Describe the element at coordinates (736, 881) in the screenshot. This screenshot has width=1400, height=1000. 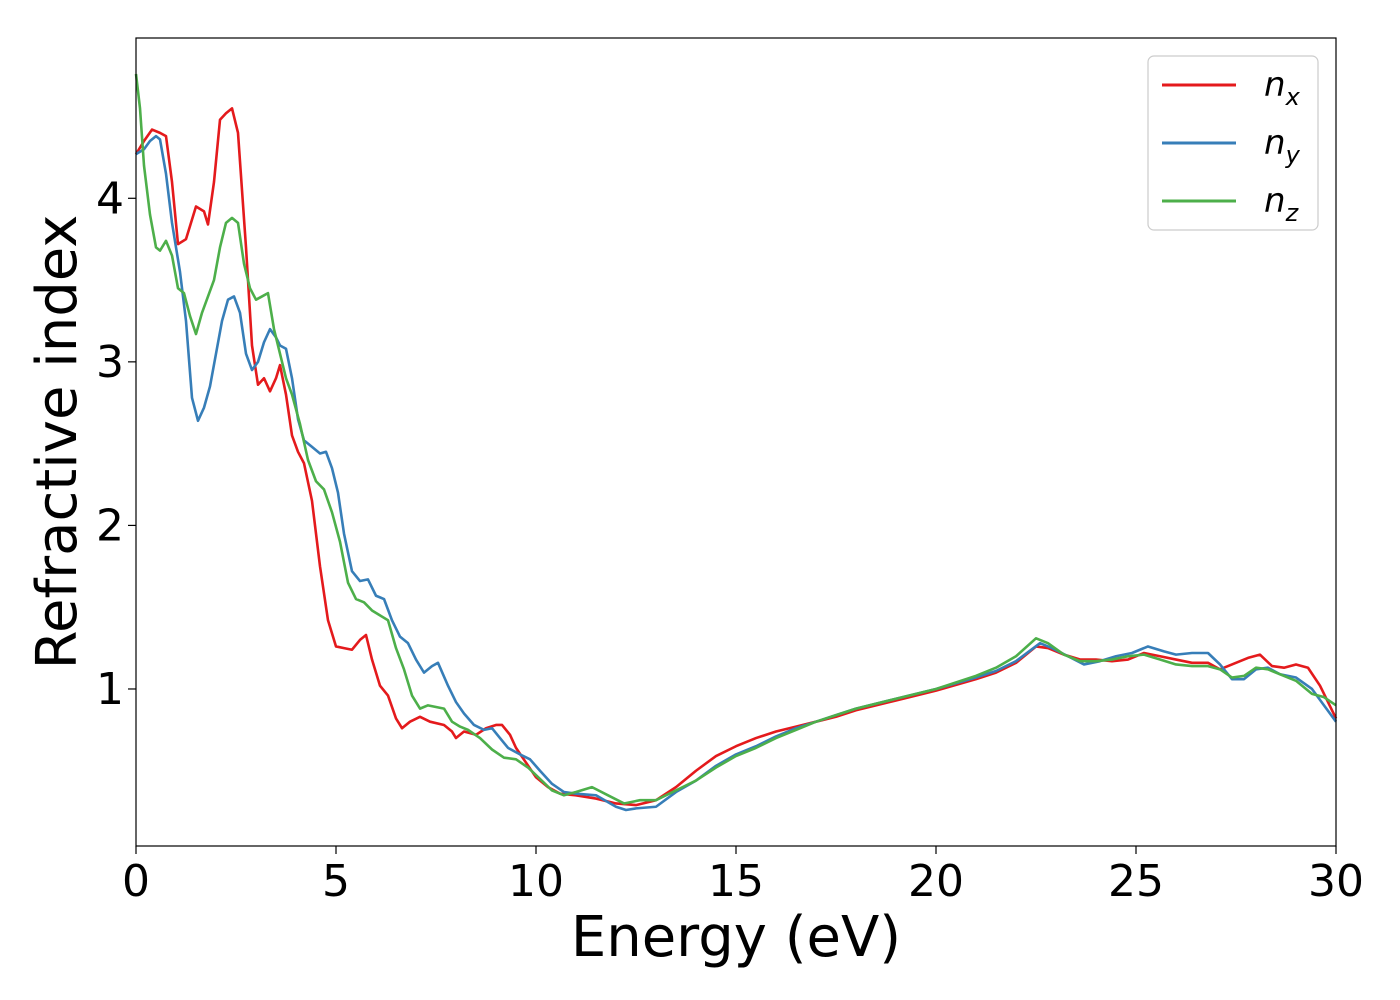
I see `x-tick-label: 15` at that location.